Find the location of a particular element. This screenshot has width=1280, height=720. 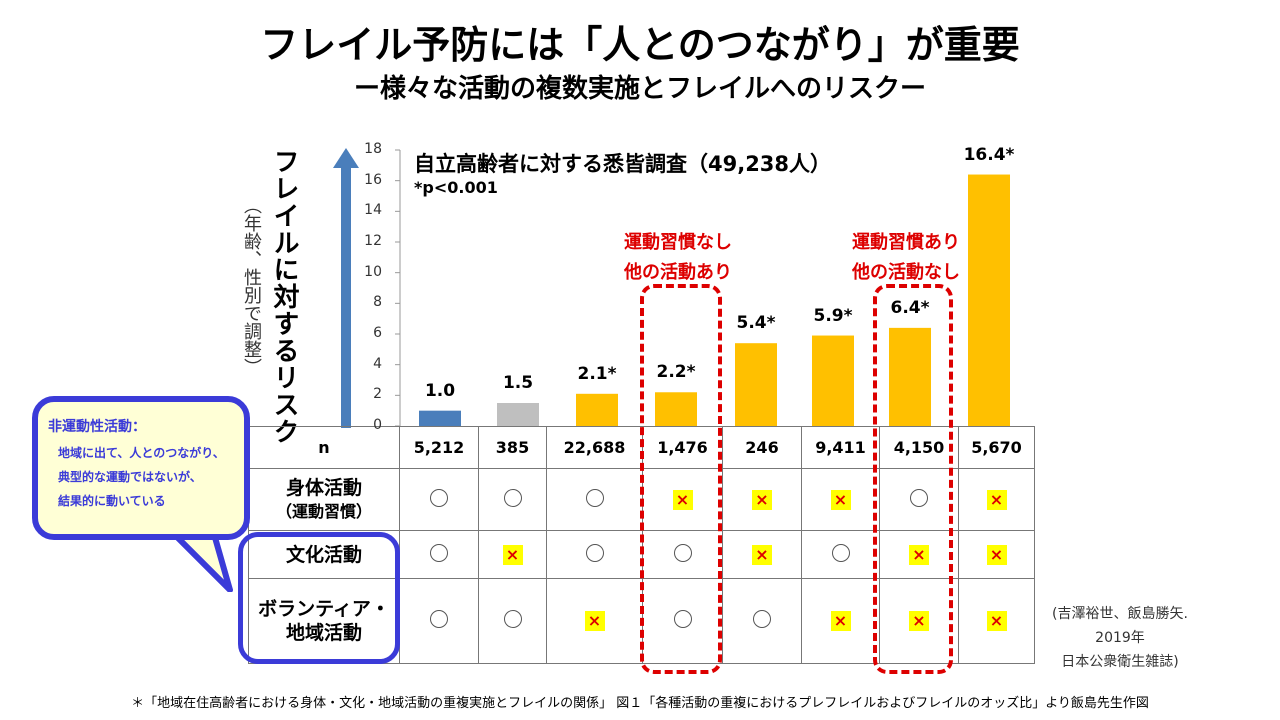

bubble-line: 結果的に動いている is located at coordinates (112, 501).